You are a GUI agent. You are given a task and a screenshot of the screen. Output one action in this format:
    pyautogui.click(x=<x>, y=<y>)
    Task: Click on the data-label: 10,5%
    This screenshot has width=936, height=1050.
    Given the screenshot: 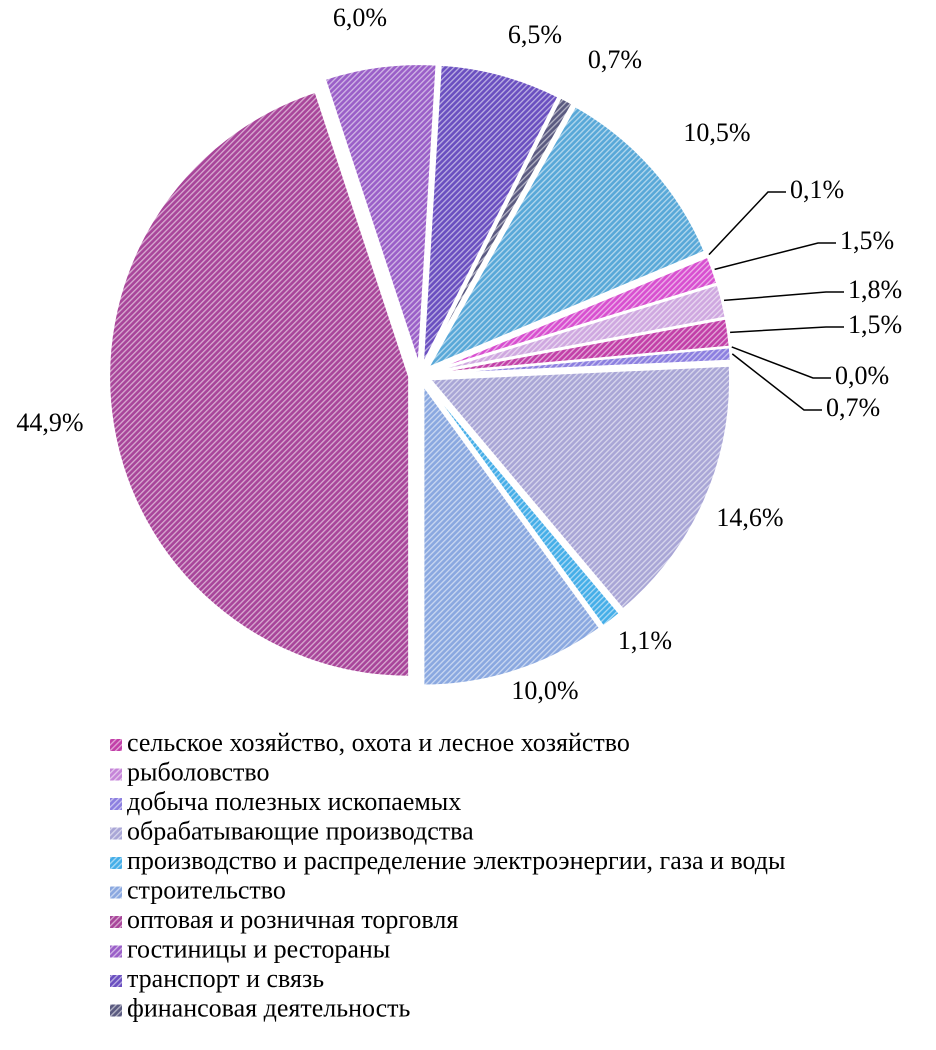 What is the action you would take?
    pyautogui.click(x=716, y=132)
    